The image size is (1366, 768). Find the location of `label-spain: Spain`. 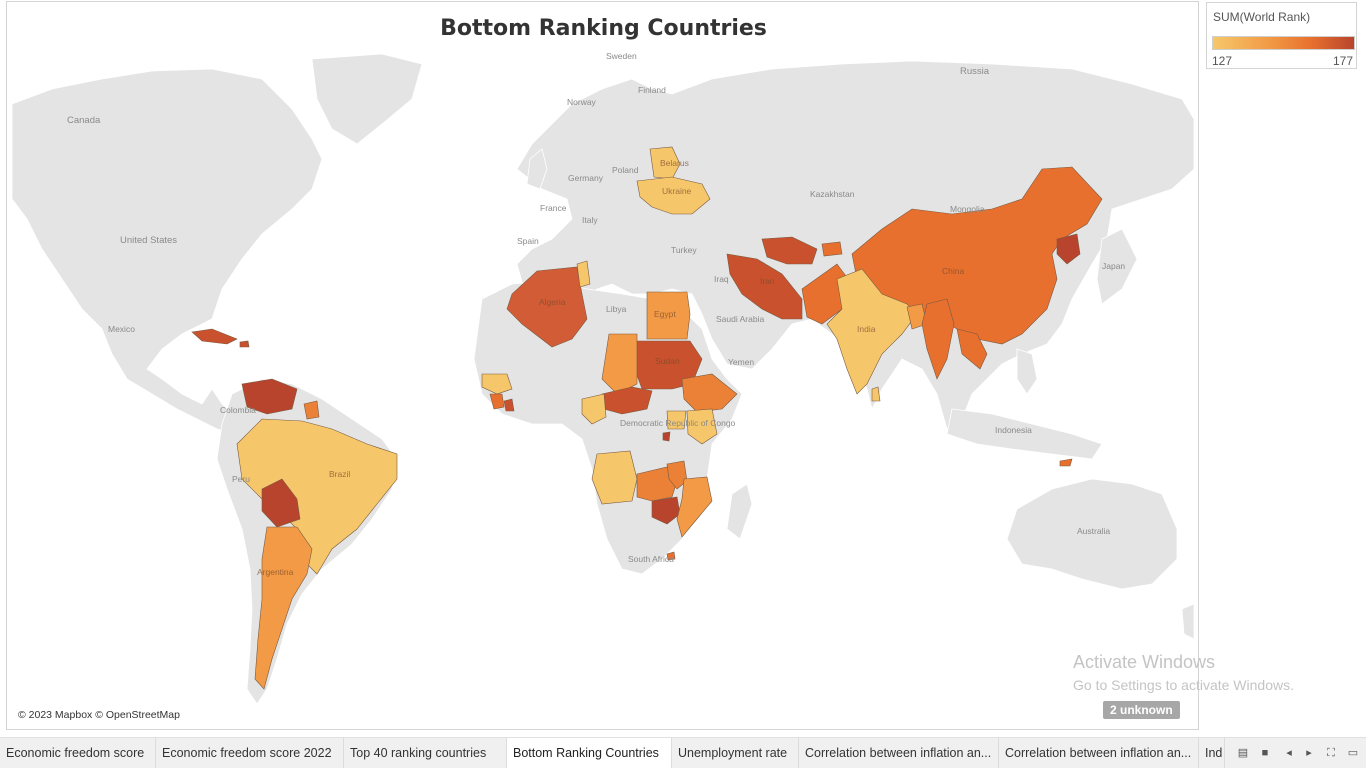

label-spain: Spain is located at coordinates (528, 241).